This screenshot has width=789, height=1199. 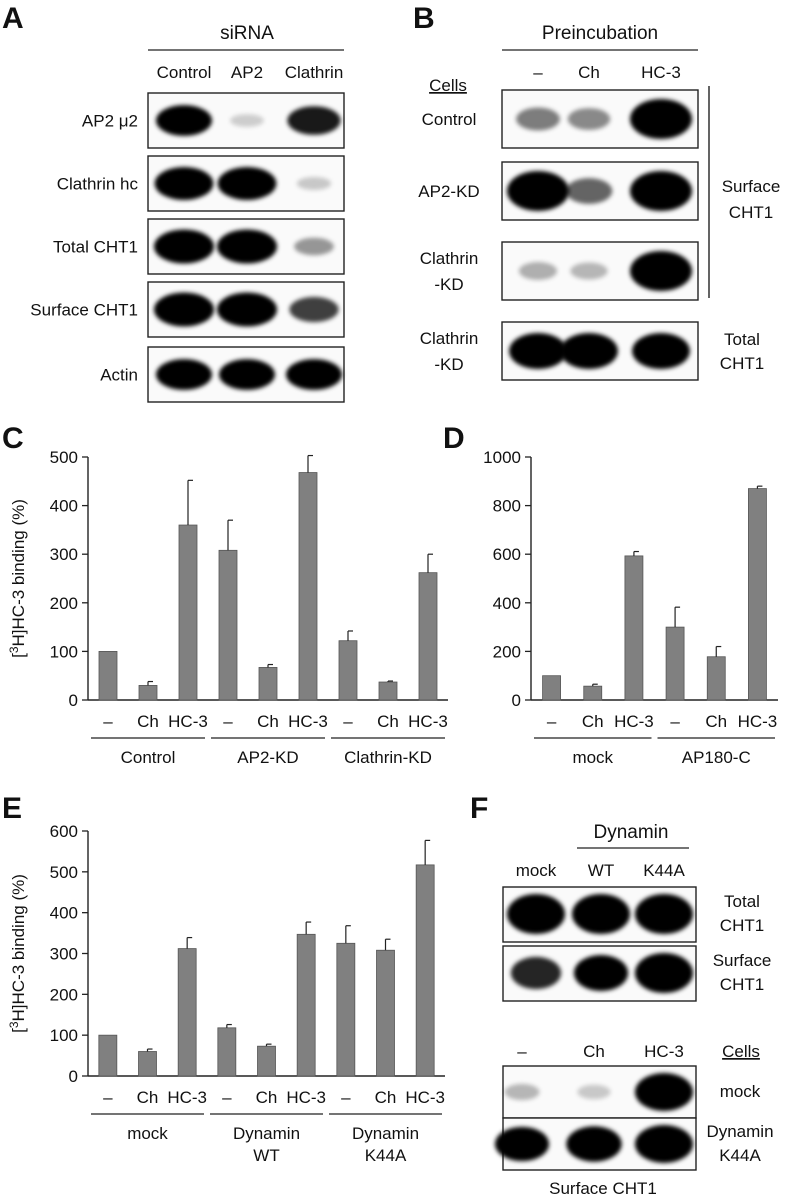 I want to click on blot-b-column-label-1: Ch, so click(x=589, y=72).